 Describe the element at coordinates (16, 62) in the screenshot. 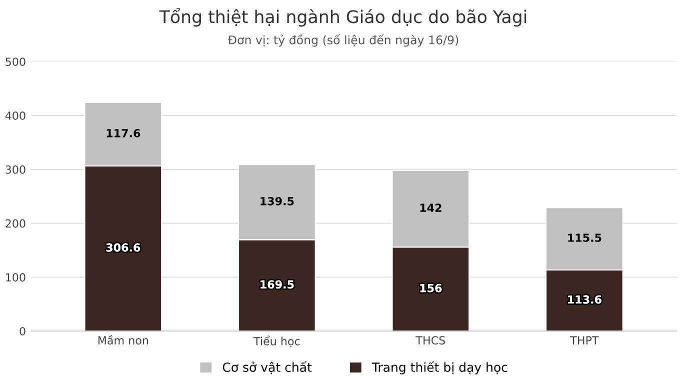

I see `y-tick-label: 500` at that location.